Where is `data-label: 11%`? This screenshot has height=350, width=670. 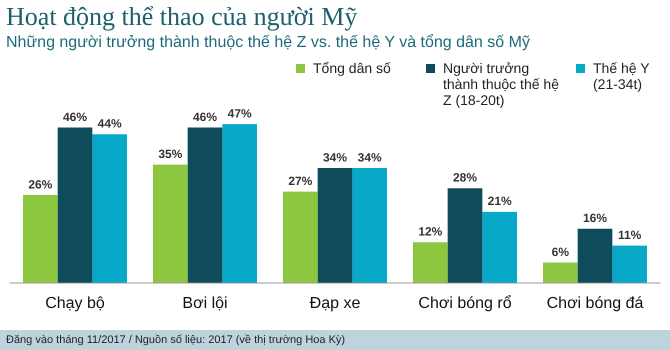
data-label: 11% is located at coordinates (630, 235).